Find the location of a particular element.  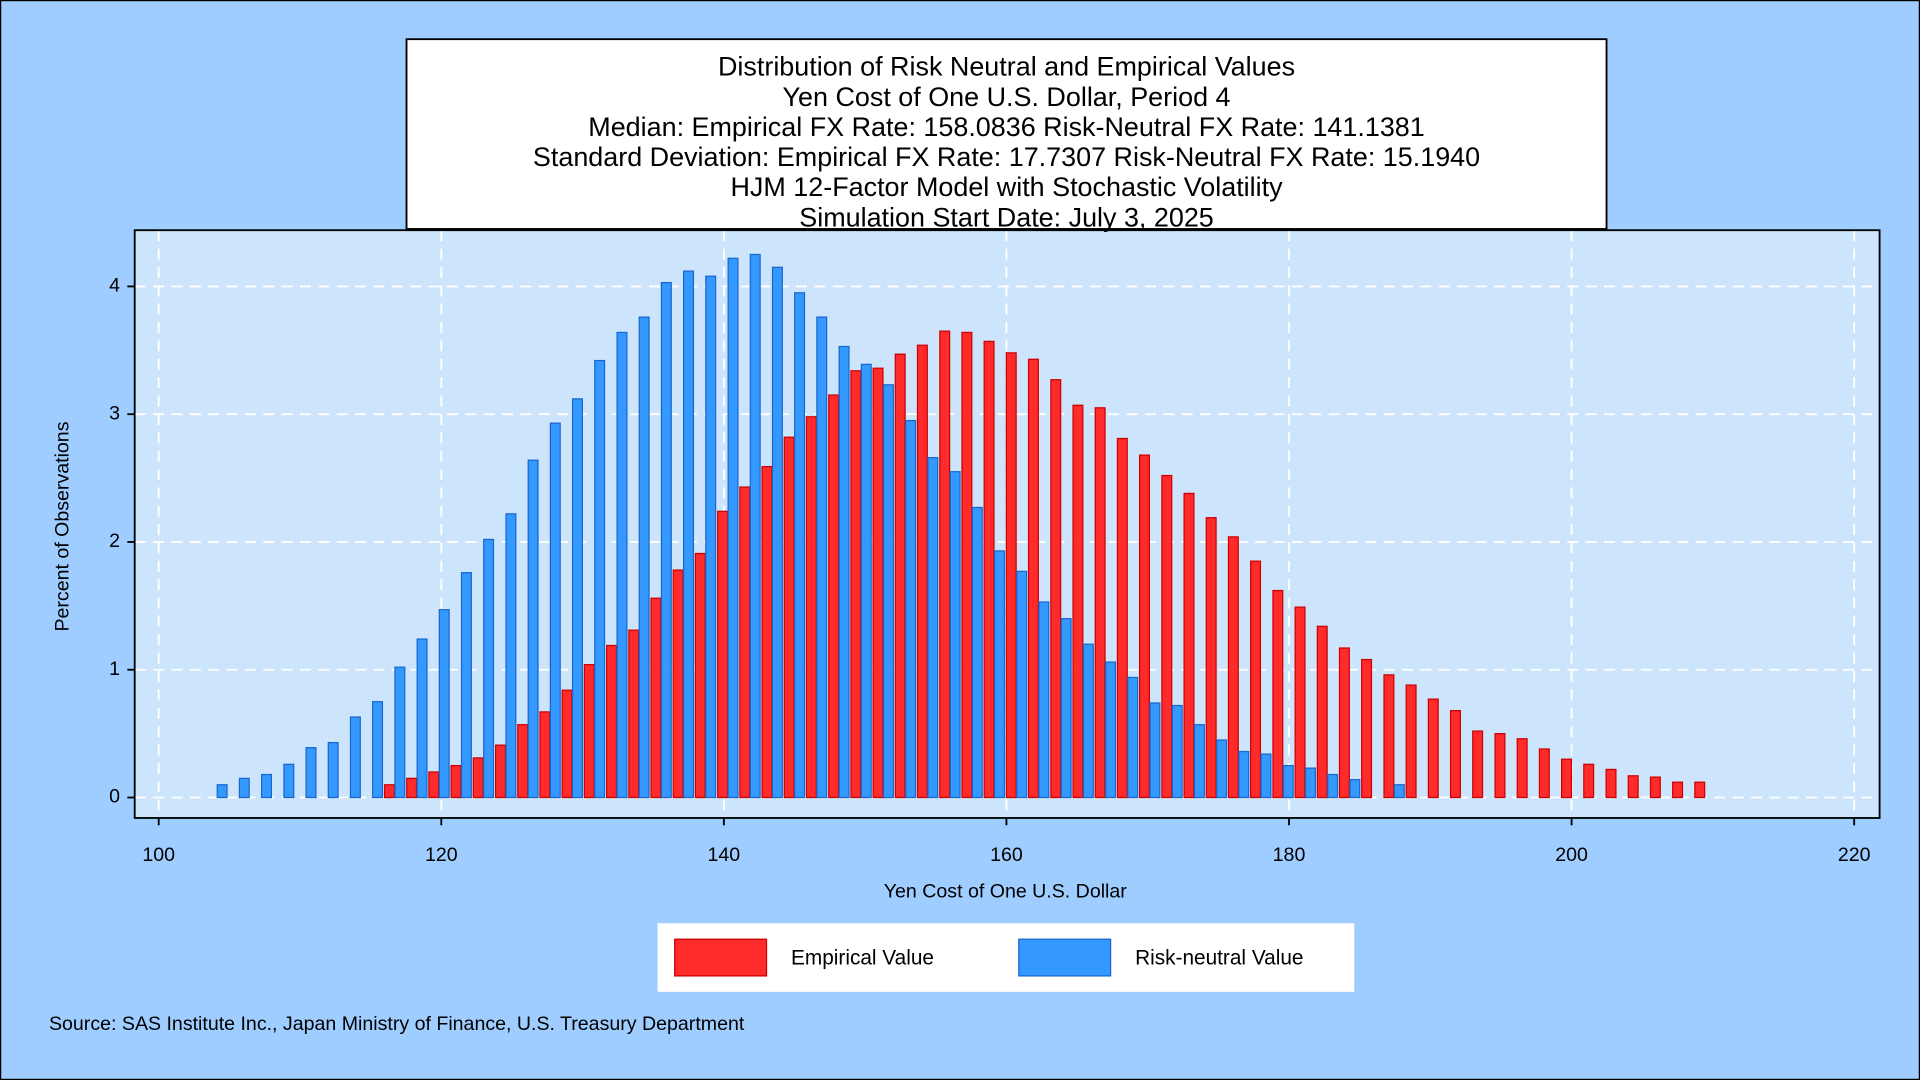

y-tick-label: 0 is located at coordinates (114, 797).